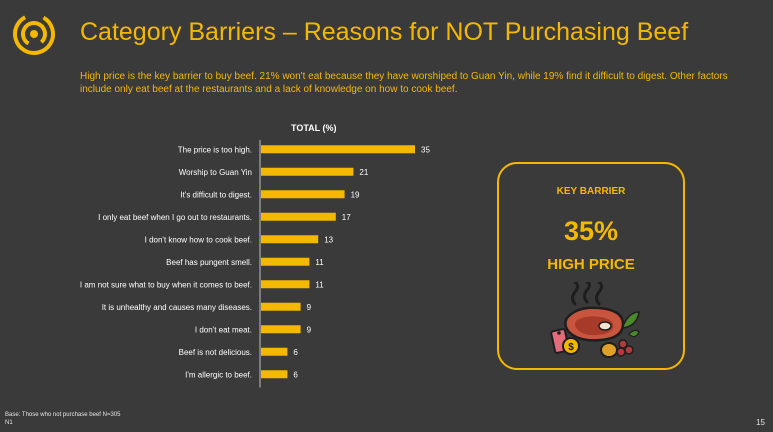  Describe the element at coordinates (591, 191) in the screenshot. I see `key-barrier-label: KEY BARRIER` at that location.